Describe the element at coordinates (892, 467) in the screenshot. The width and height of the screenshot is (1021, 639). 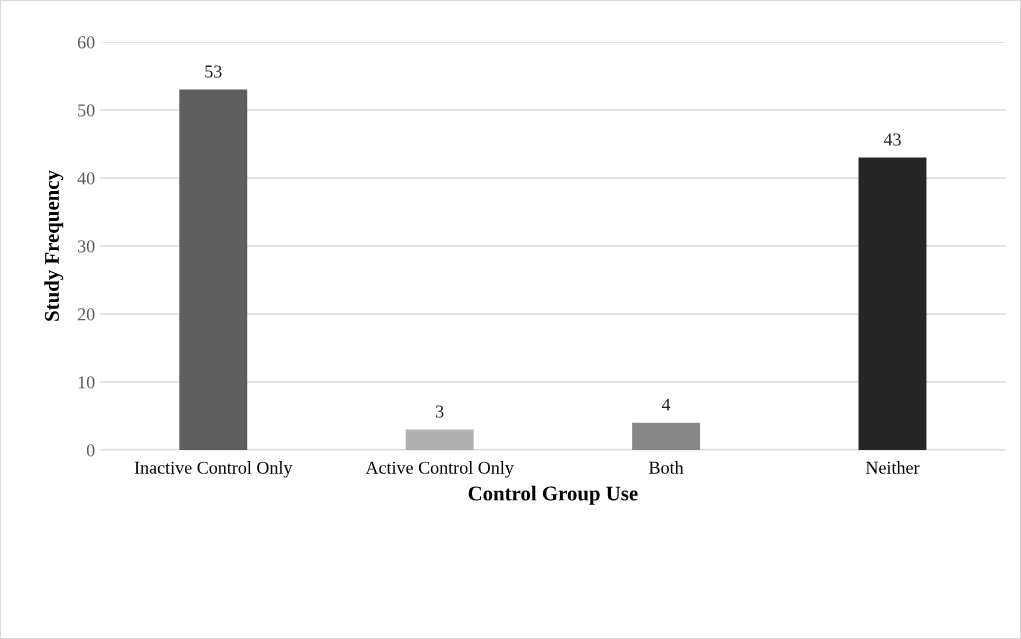
I see `x-tick-label: Neither` at that location.